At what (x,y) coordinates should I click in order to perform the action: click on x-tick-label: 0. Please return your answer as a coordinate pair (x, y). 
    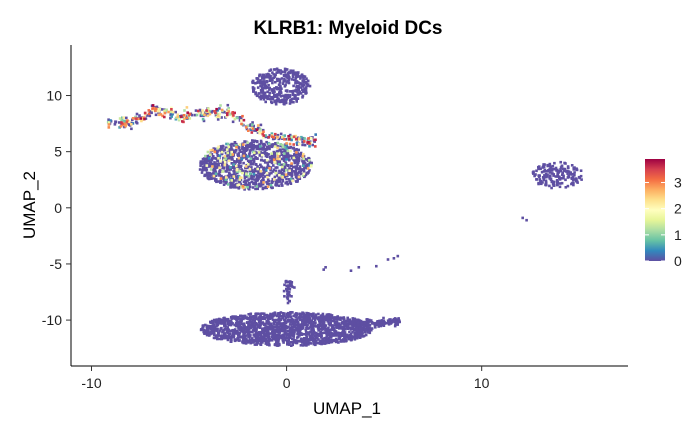
    Looking at the image, I should click on (287, 383).